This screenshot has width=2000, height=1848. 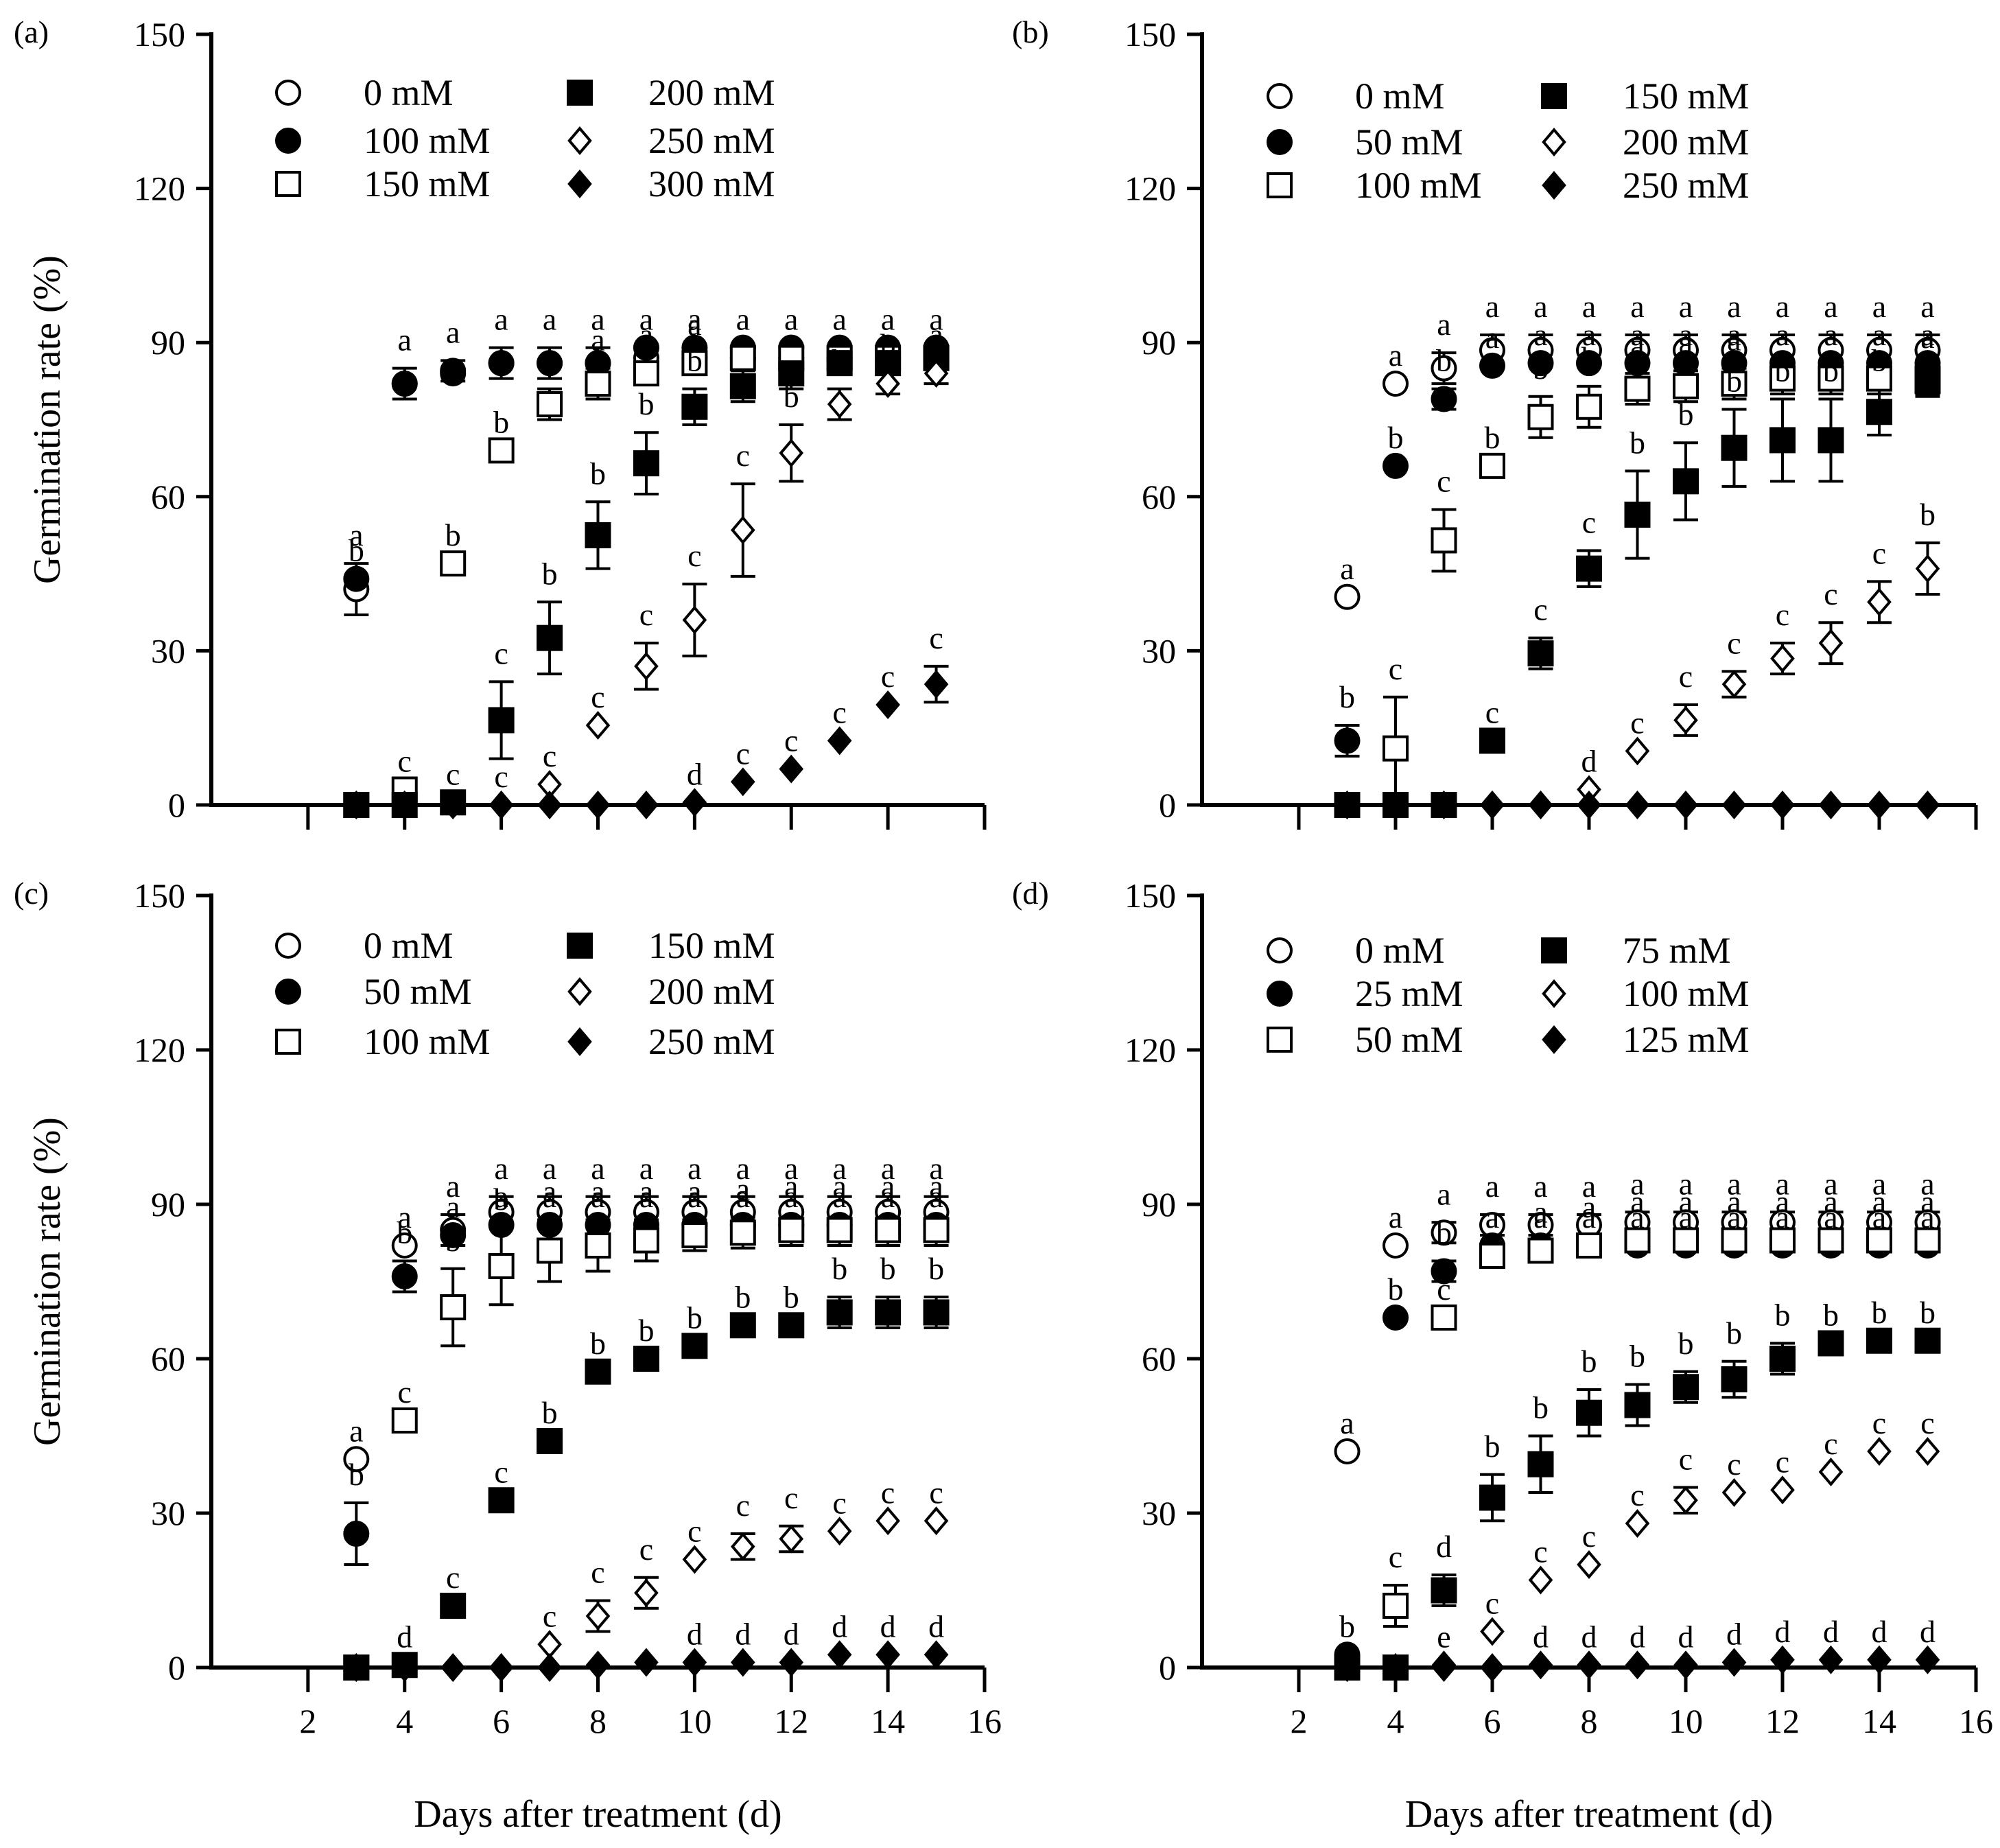 What do you see at coordinates (168, 650) in the screenshot?
I see `y-tick-label: 30` at bounding box center [168, 650].